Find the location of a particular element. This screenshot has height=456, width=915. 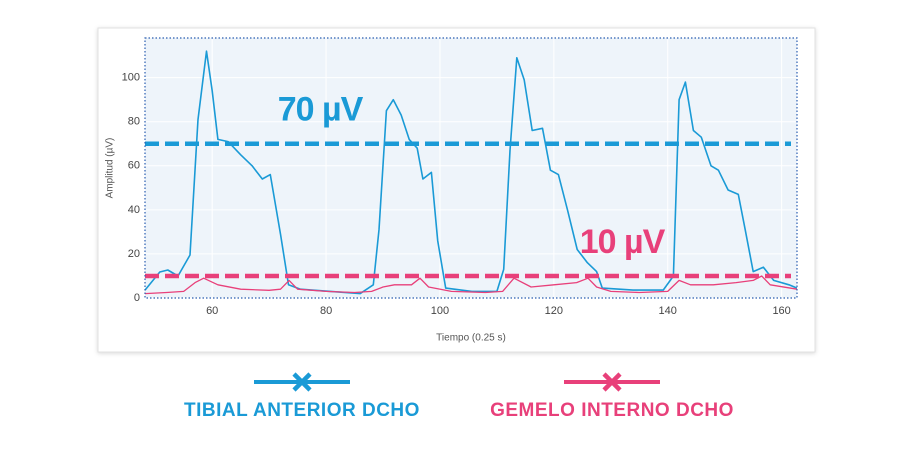

x-tick-label: 60 is located at coordinates (212, 311).